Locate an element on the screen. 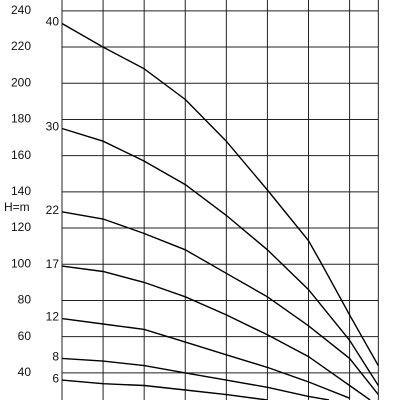 This screenshot has width=403, height=400. curve-label: 40 is located at coordinates (53, 22).